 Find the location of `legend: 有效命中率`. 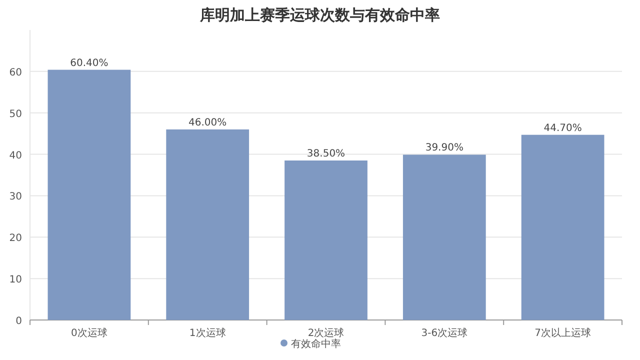

legend: 有效命中率 is located at coordinates (310, 344).